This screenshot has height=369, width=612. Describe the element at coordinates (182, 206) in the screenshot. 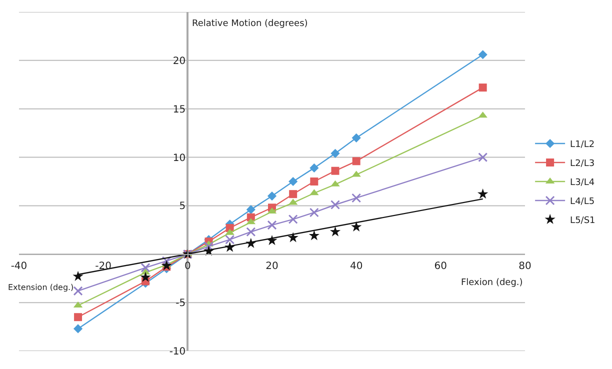

I see `y-tick-label: 5` at that location.